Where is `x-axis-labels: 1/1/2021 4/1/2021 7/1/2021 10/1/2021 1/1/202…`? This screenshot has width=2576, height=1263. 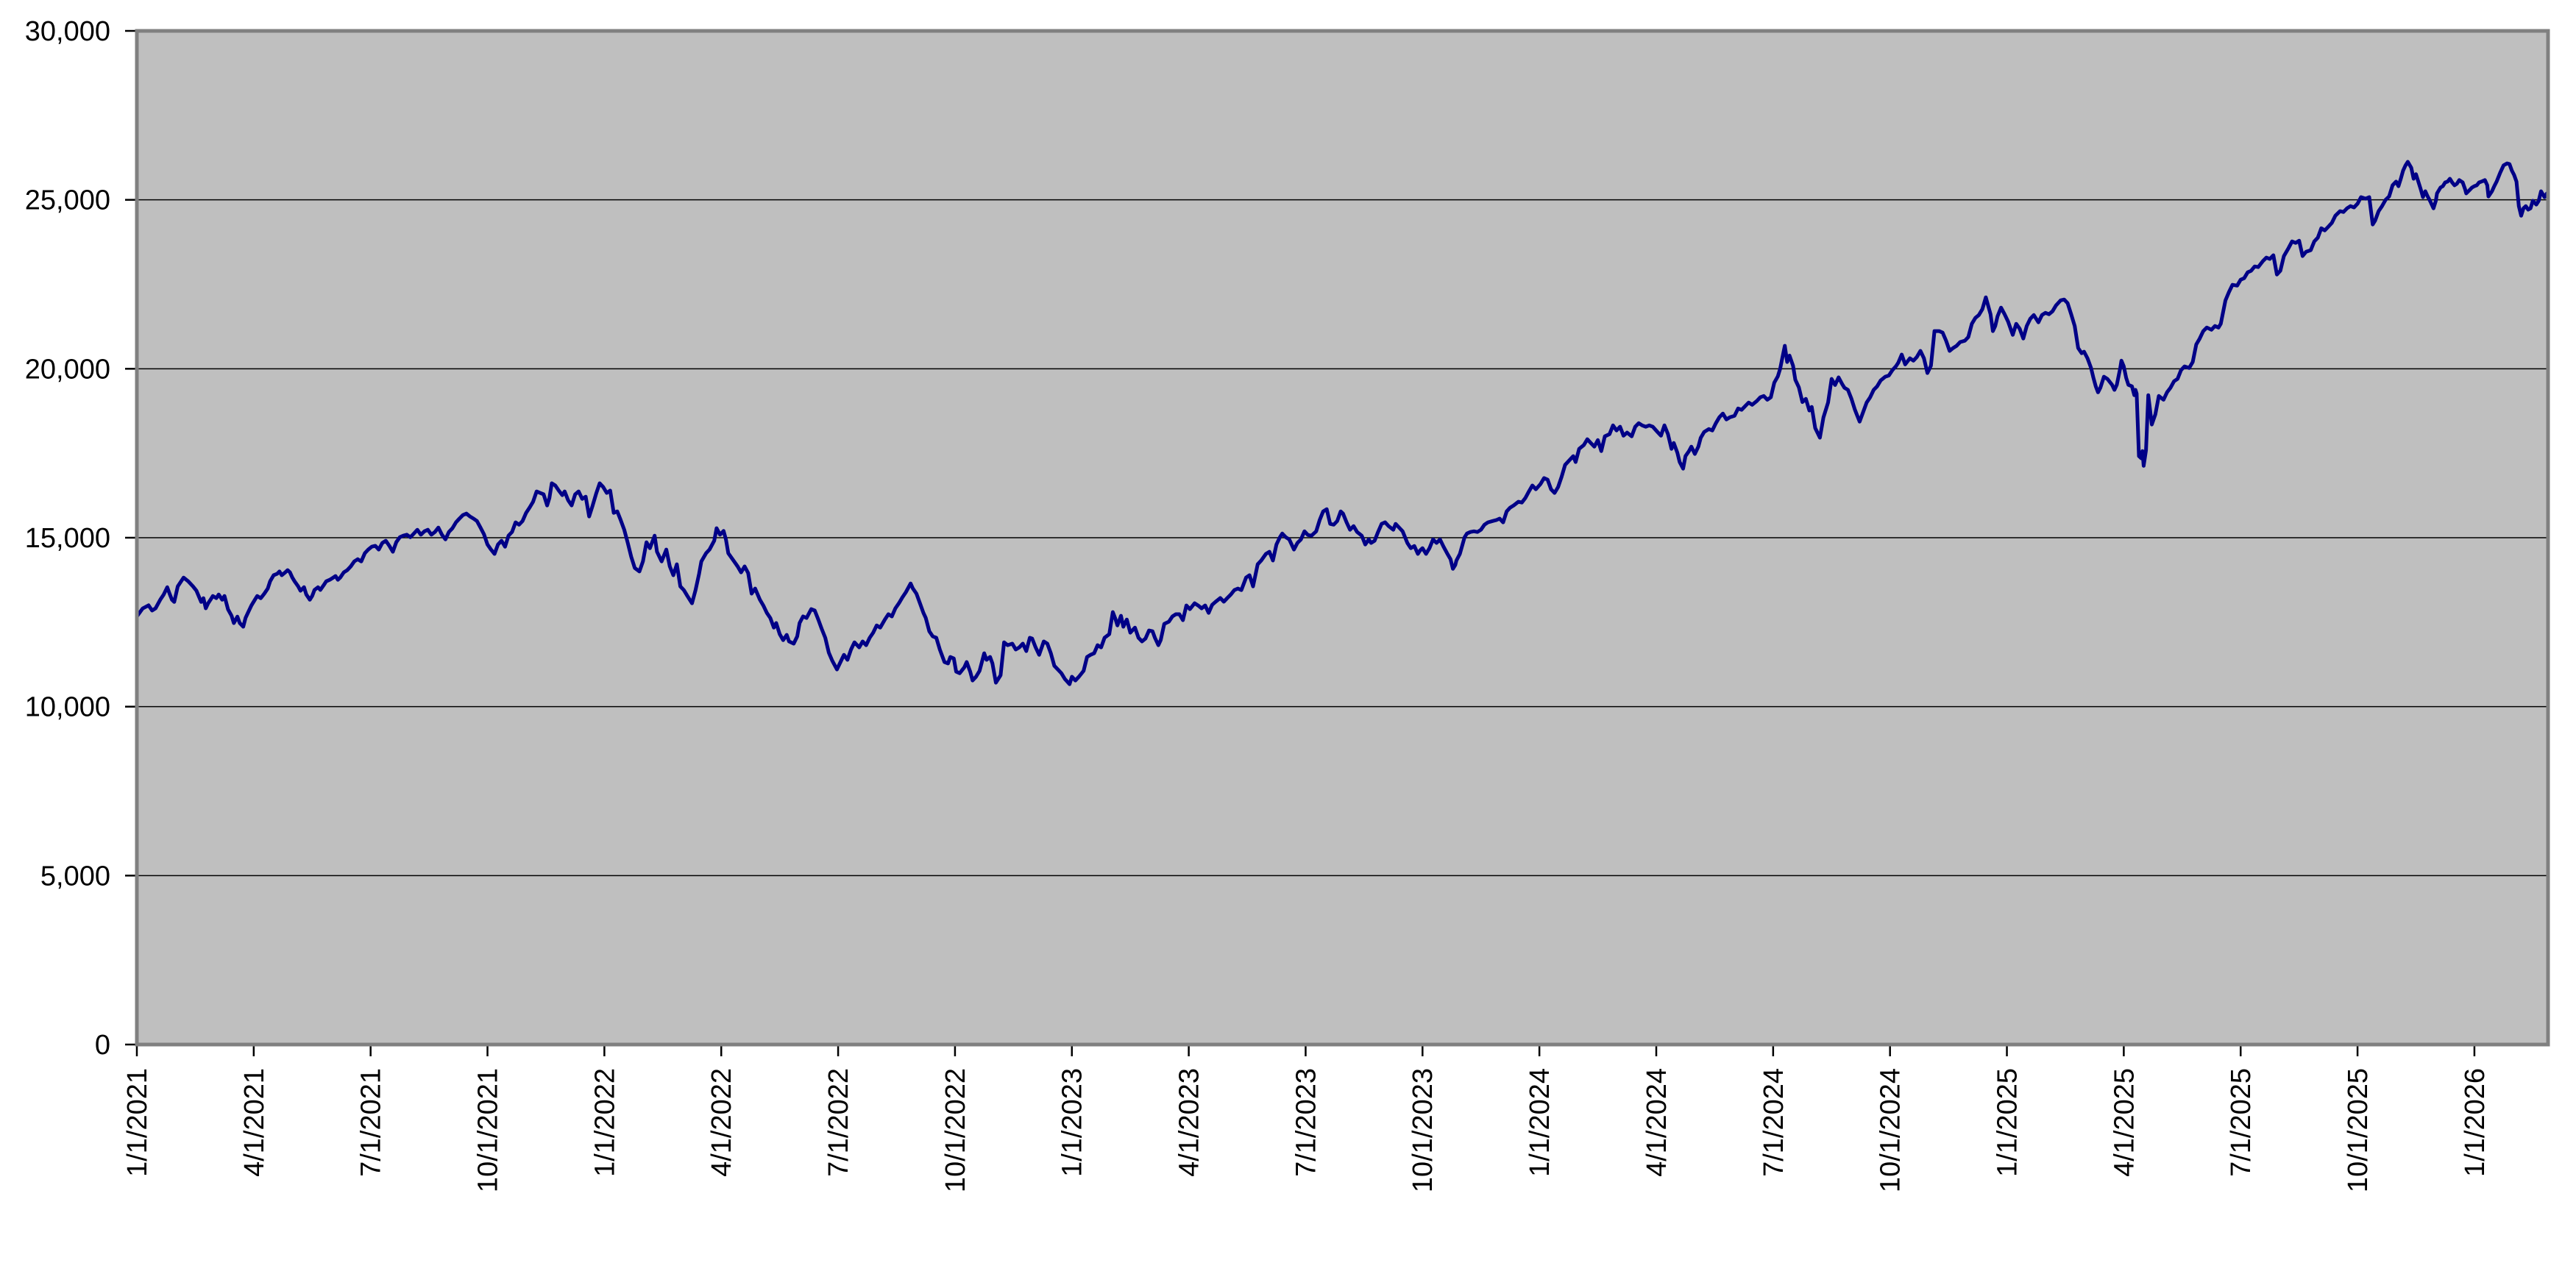
x-axis-labels: 1/1/2021 4/1/2021 7/1/2021 10/1/2021 1/1/202… is located at coordinates (1306, 1130).